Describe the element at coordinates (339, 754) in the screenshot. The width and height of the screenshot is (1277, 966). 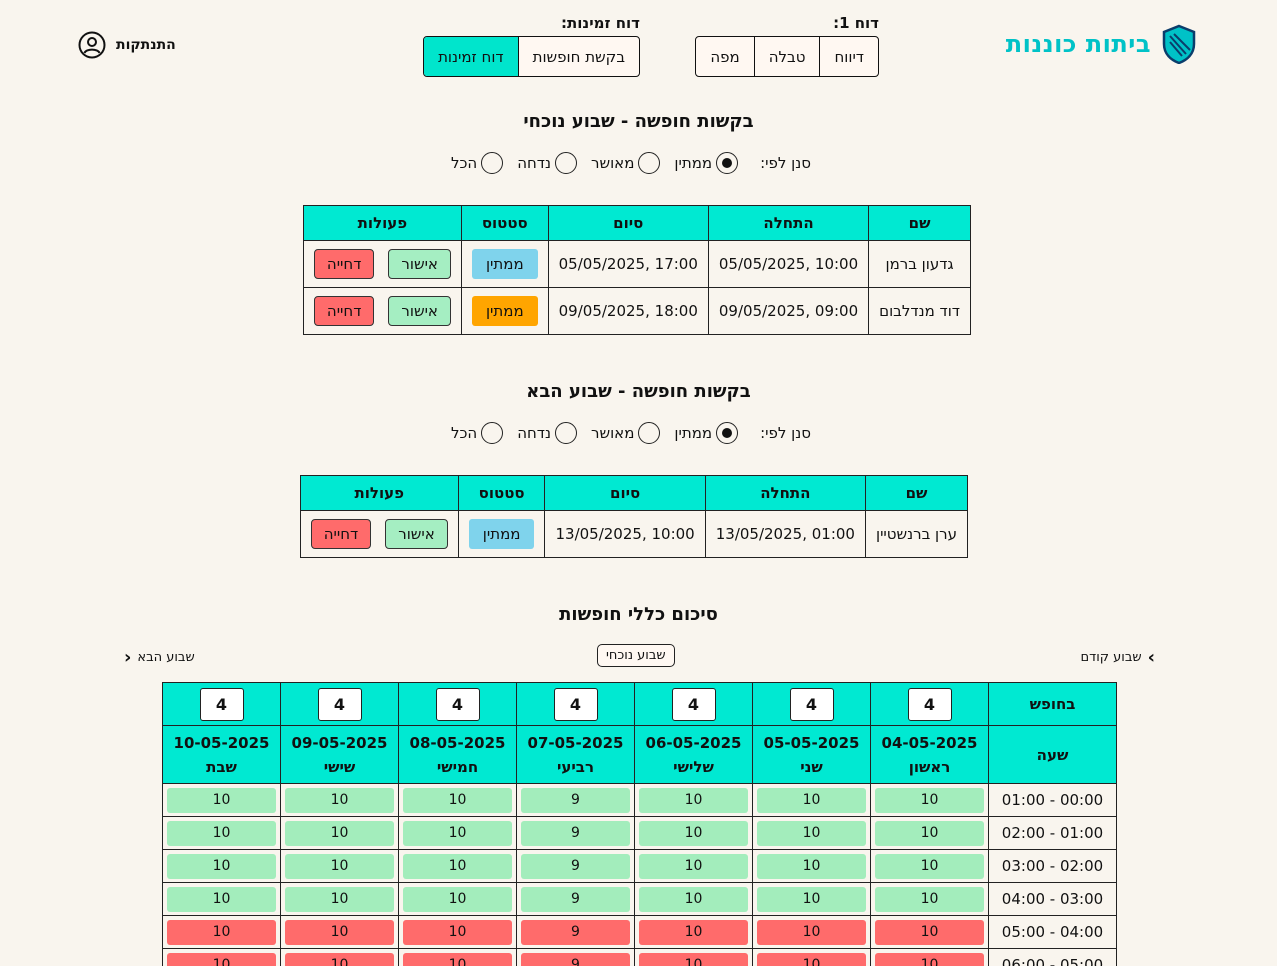
I see `day-header: 09-05-2025 שישי` at that location.